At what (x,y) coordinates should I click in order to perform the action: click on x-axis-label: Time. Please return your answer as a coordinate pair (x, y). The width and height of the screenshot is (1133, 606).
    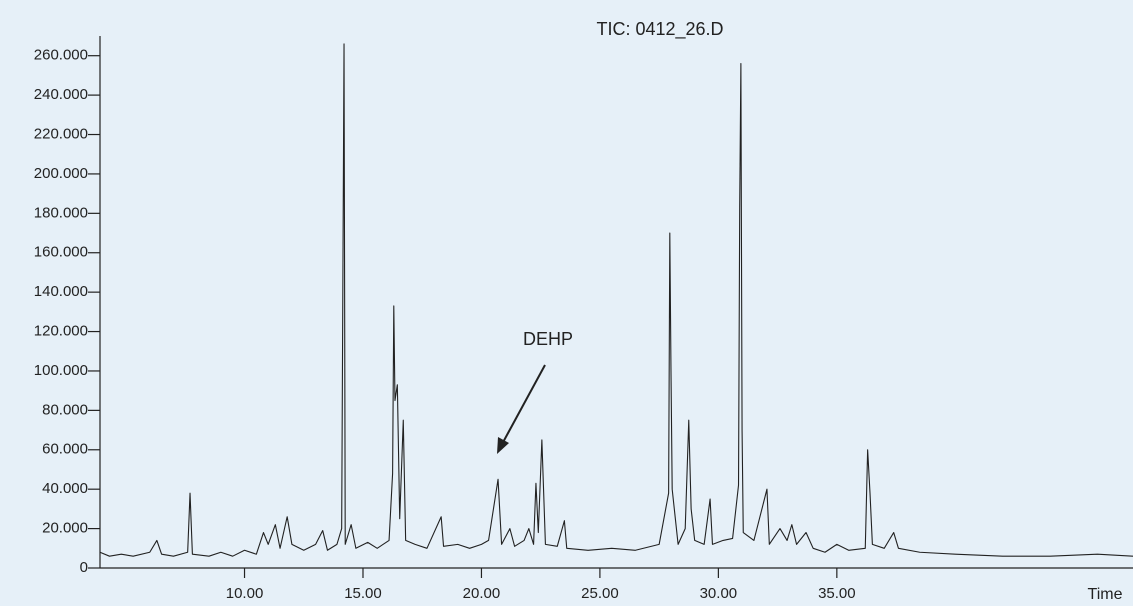
    Looking at the image, I should click on (1105, 594).